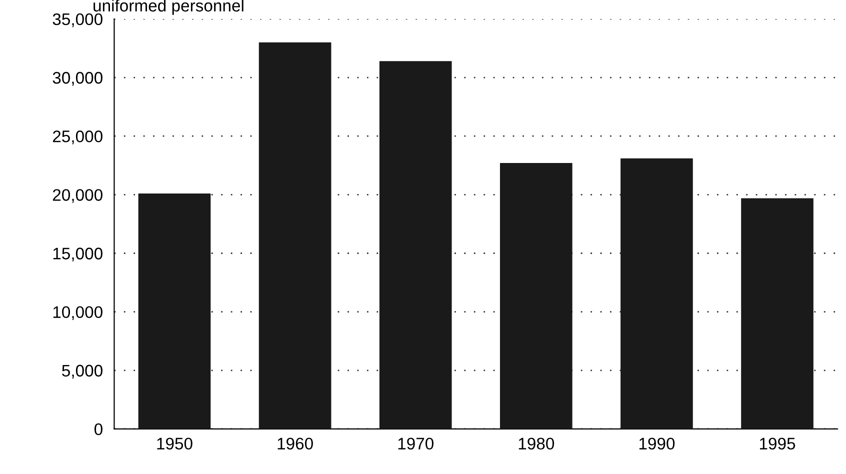  What do you see at coordinates (657, 444) in the screenshot?
I see `x-tick-label: 1990` at bounding box center [657, 444].